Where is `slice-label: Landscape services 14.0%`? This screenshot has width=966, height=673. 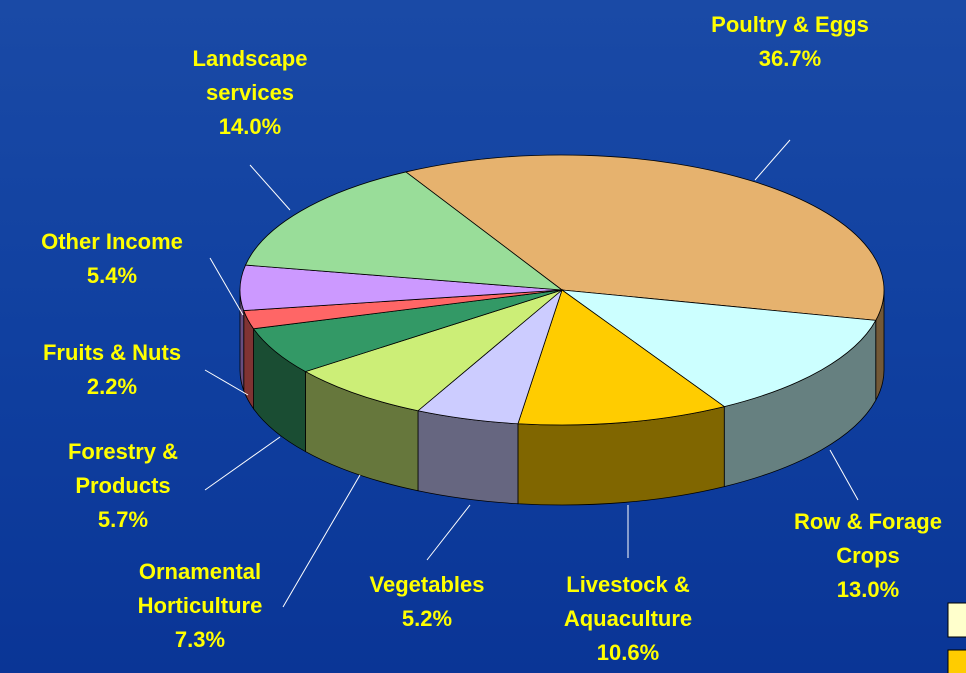 slice-label: Landscape services 14.0% is located at coordinates (250, 93).